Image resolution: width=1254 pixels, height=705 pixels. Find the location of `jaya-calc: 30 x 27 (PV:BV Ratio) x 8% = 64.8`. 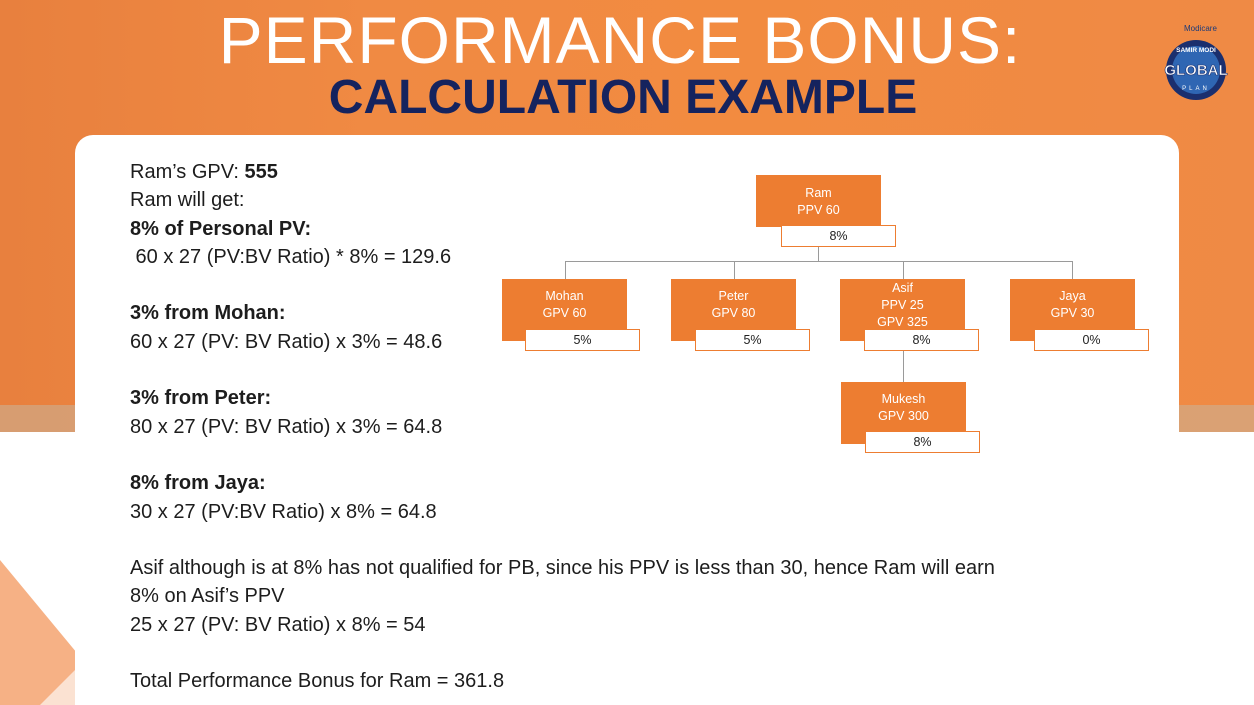

jaya-calc: 30 x 27 (PV:BV Ratio) x 8% = 64.8 is located at coordinates (283, 511).